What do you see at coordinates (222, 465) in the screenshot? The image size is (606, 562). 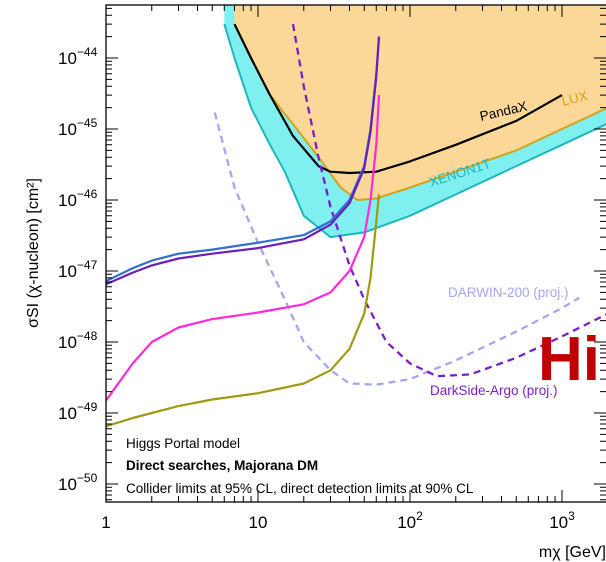 I see `legend-line-2: Direct searches, Majorana DM` at bounding box center [222, 465].